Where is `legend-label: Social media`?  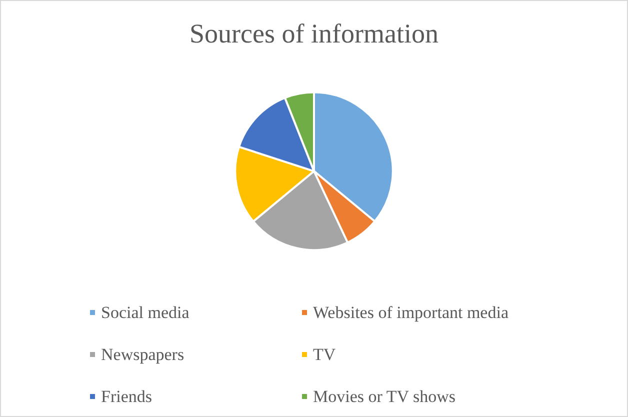
legend-label: Social media is located at coordinates (145, 312).